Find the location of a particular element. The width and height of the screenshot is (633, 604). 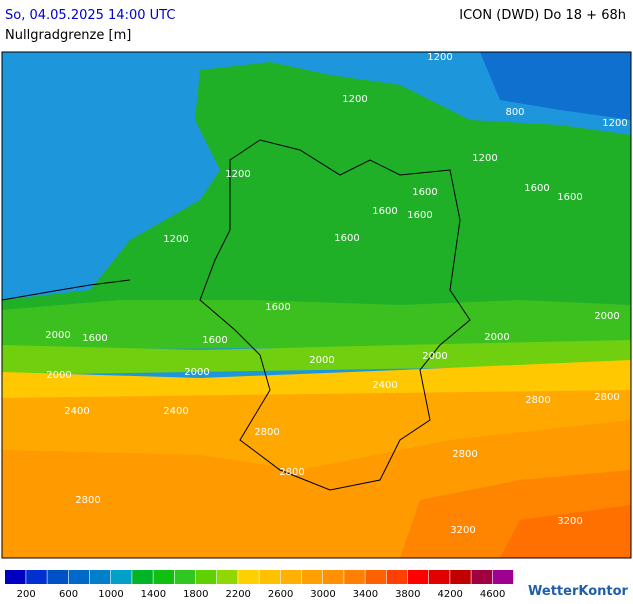

yellow-green-region is located at coordinates (316, 357).